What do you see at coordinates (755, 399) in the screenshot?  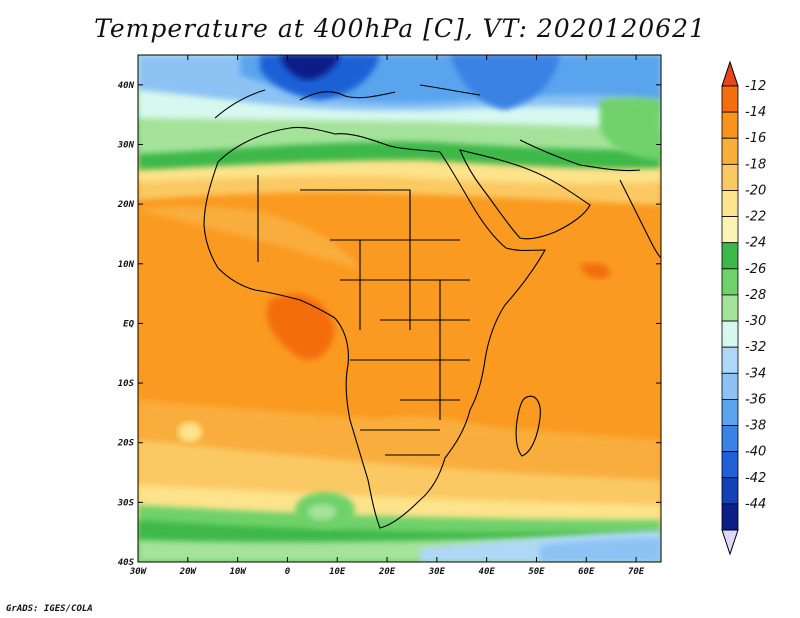 I see `colorbar-level-label: -36` at bounding box center [755, 399].